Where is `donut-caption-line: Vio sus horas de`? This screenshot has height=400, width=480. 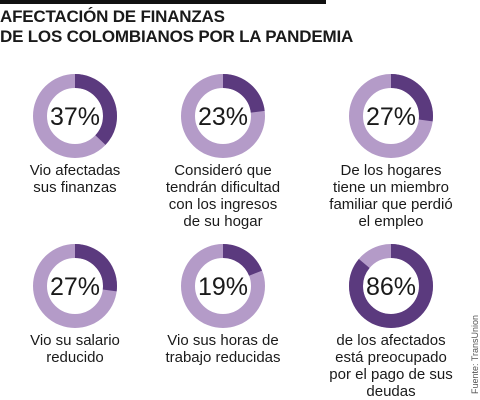
donut-caption-line: Vio sus horas de is located at coordinates (223, 340).